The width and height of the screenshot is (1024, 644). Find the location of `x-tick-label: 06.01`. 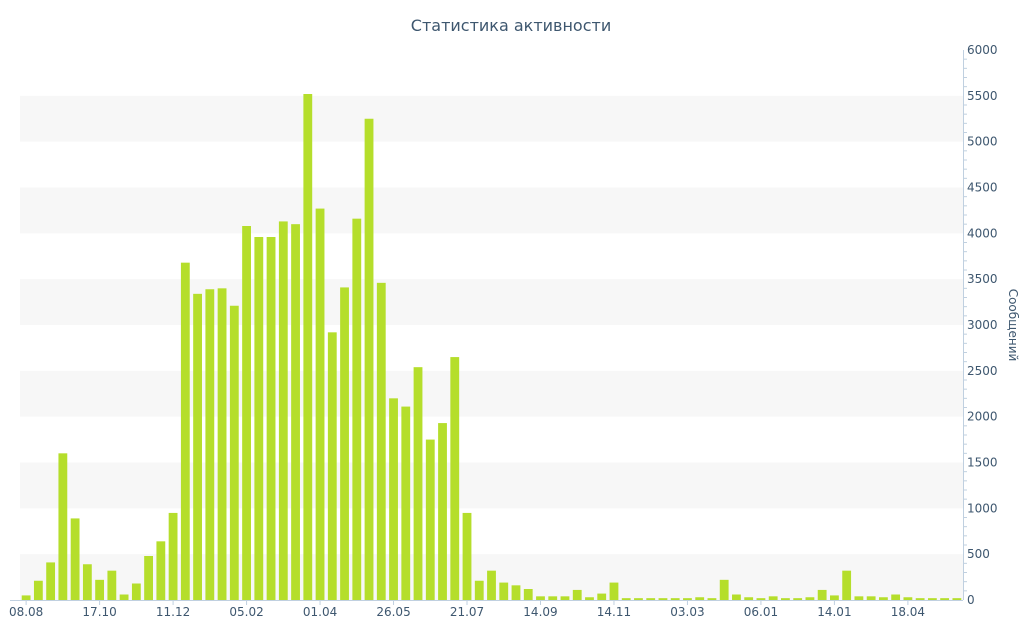

x-tick-label: 06.01 is located at coordinates (761, 612).